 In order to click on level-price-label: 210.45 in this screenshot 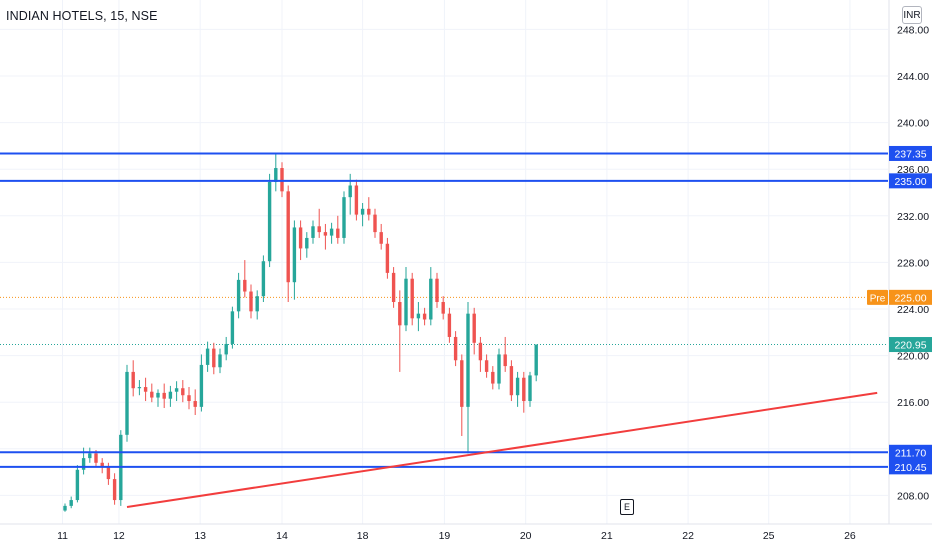, I will do `click(910, 468)`.